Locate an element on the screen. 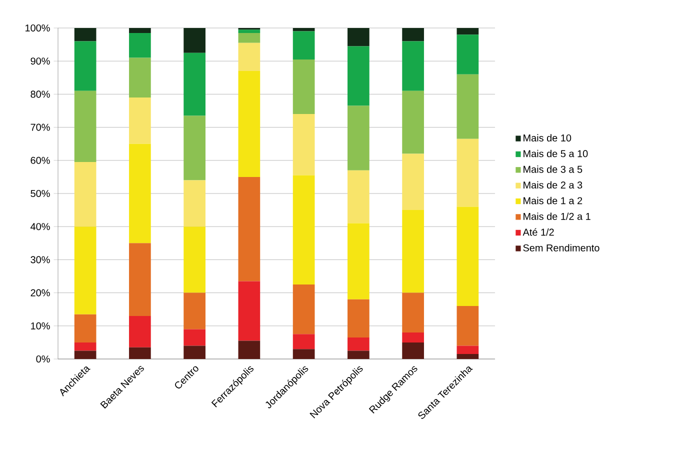 The width and height of the screenshot is (685, 468). y-tick-label: 100% is located at coordinates (38, 28).